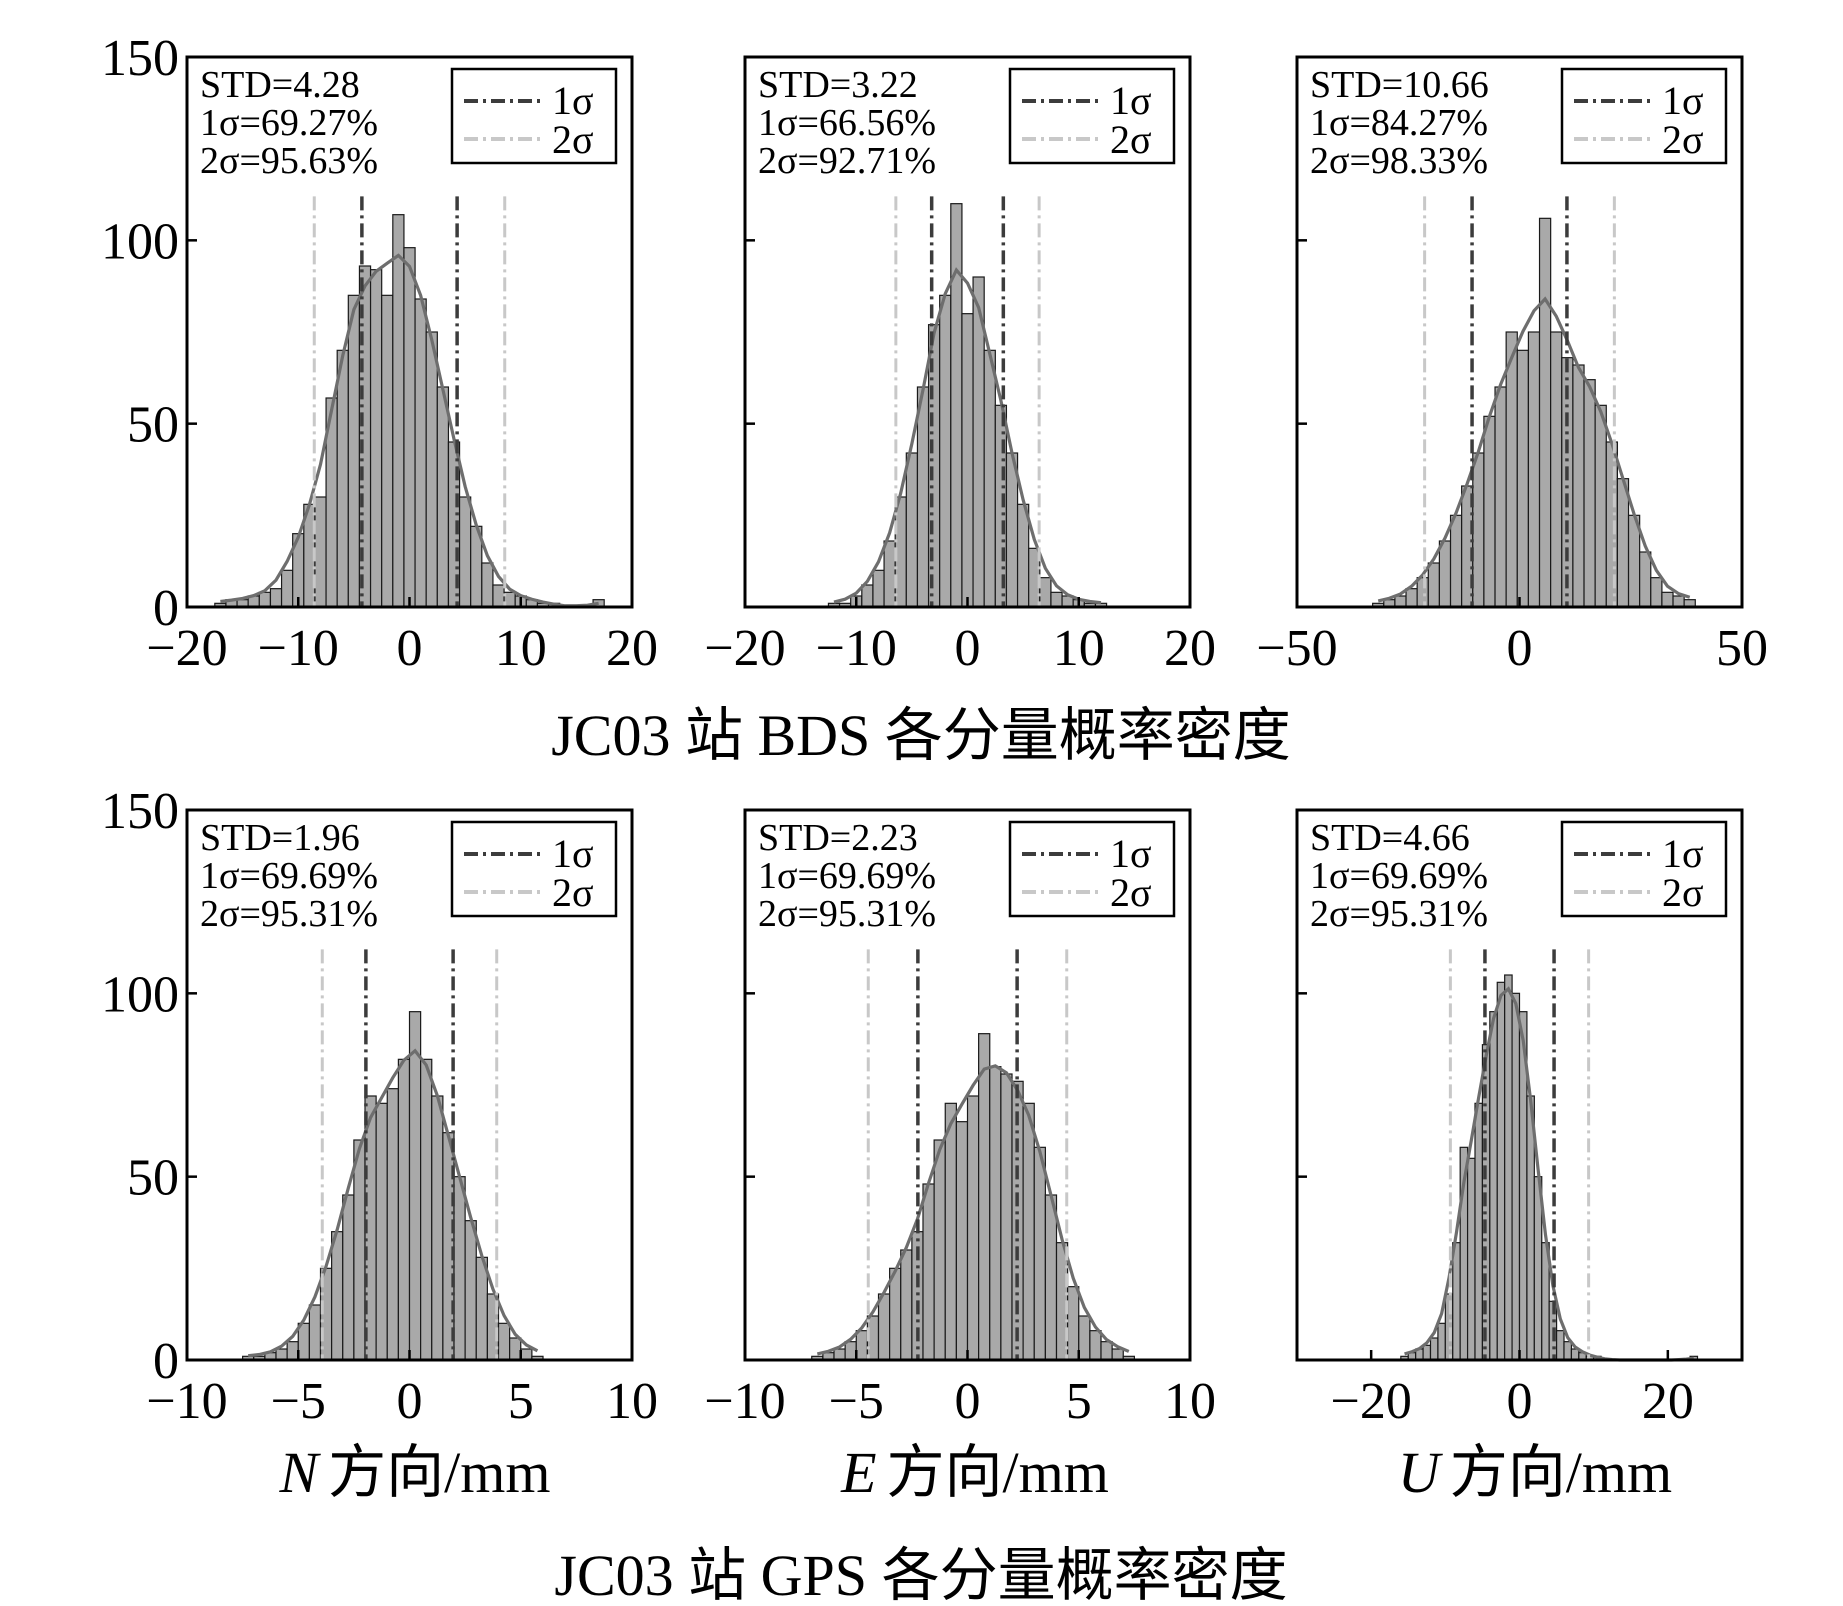 Image resolution: width=1843 pixels, height=1606 pixels. I want to click on stats-line: STD=4.28, so click(280, 85).